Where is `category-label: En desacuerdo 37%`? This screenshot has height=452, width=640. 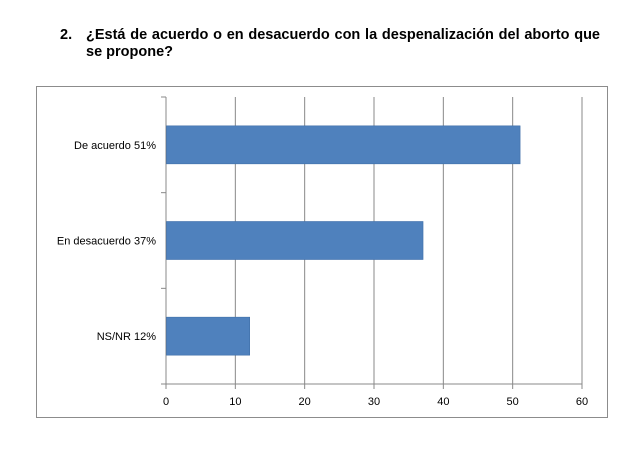 category-label: En desacuerdo 37% is located at coordinates (106, 242).